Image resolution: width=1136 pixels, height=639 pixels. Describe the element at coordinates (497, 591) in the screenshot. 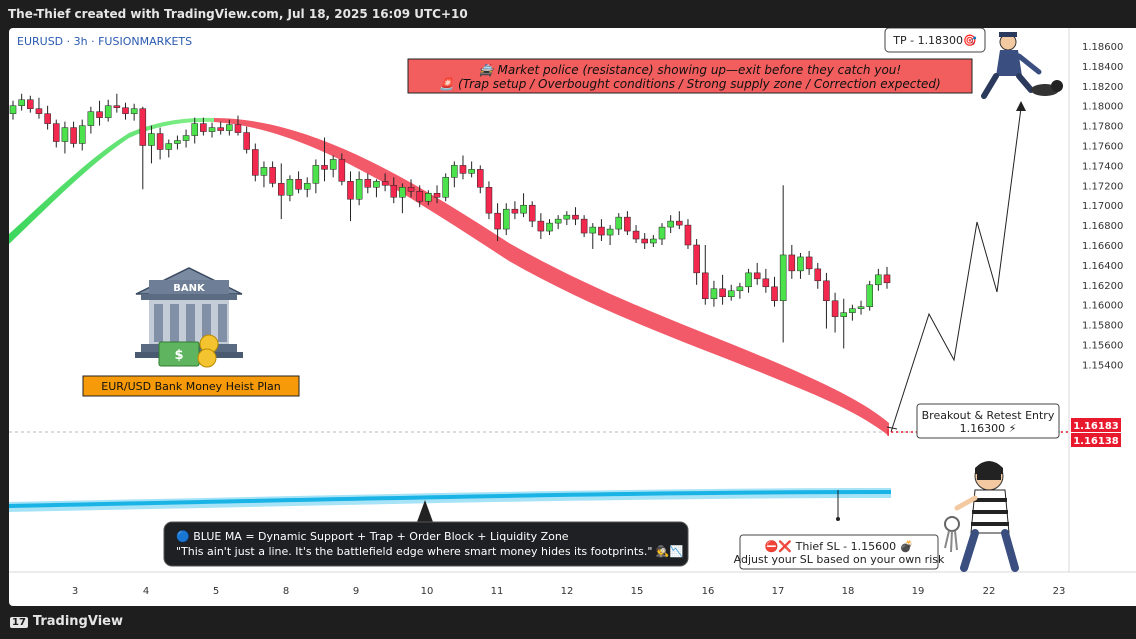

I see `time-tick-label: 11` at that location.